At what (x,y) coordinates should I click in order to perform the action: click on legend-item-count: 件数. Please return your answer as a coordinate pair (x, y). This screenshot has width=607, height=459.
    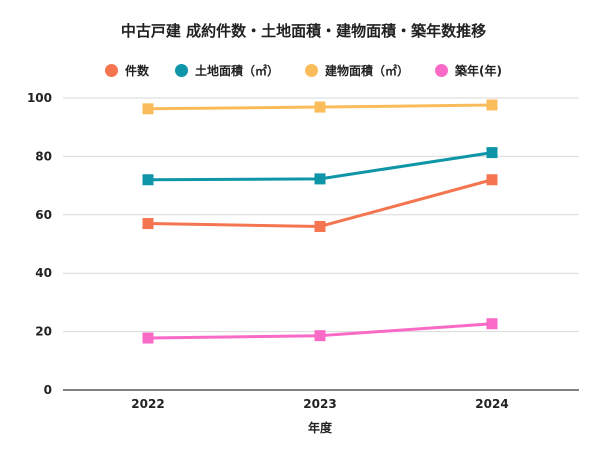
    Looking at the image, I should click on (126, 70).